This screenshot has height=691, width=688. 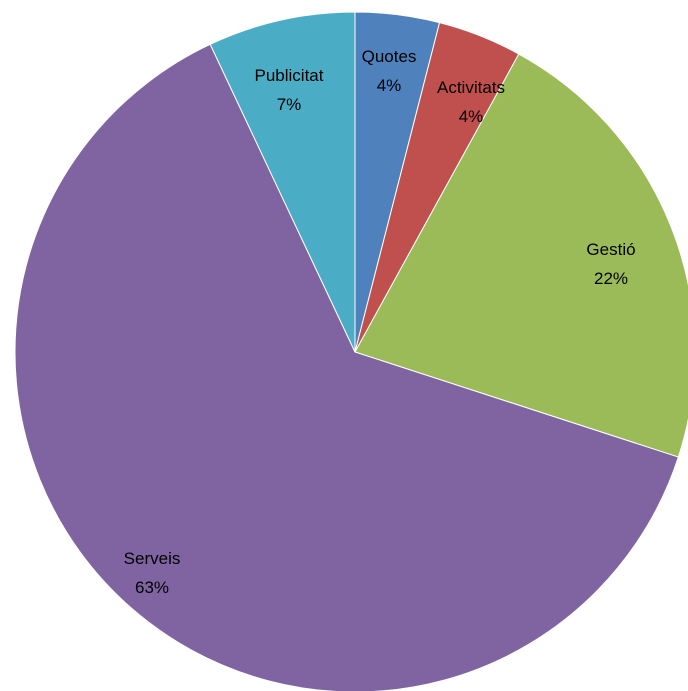 I want to click on data-label-activitats-name: Activitats, so click(x=471, y=87).